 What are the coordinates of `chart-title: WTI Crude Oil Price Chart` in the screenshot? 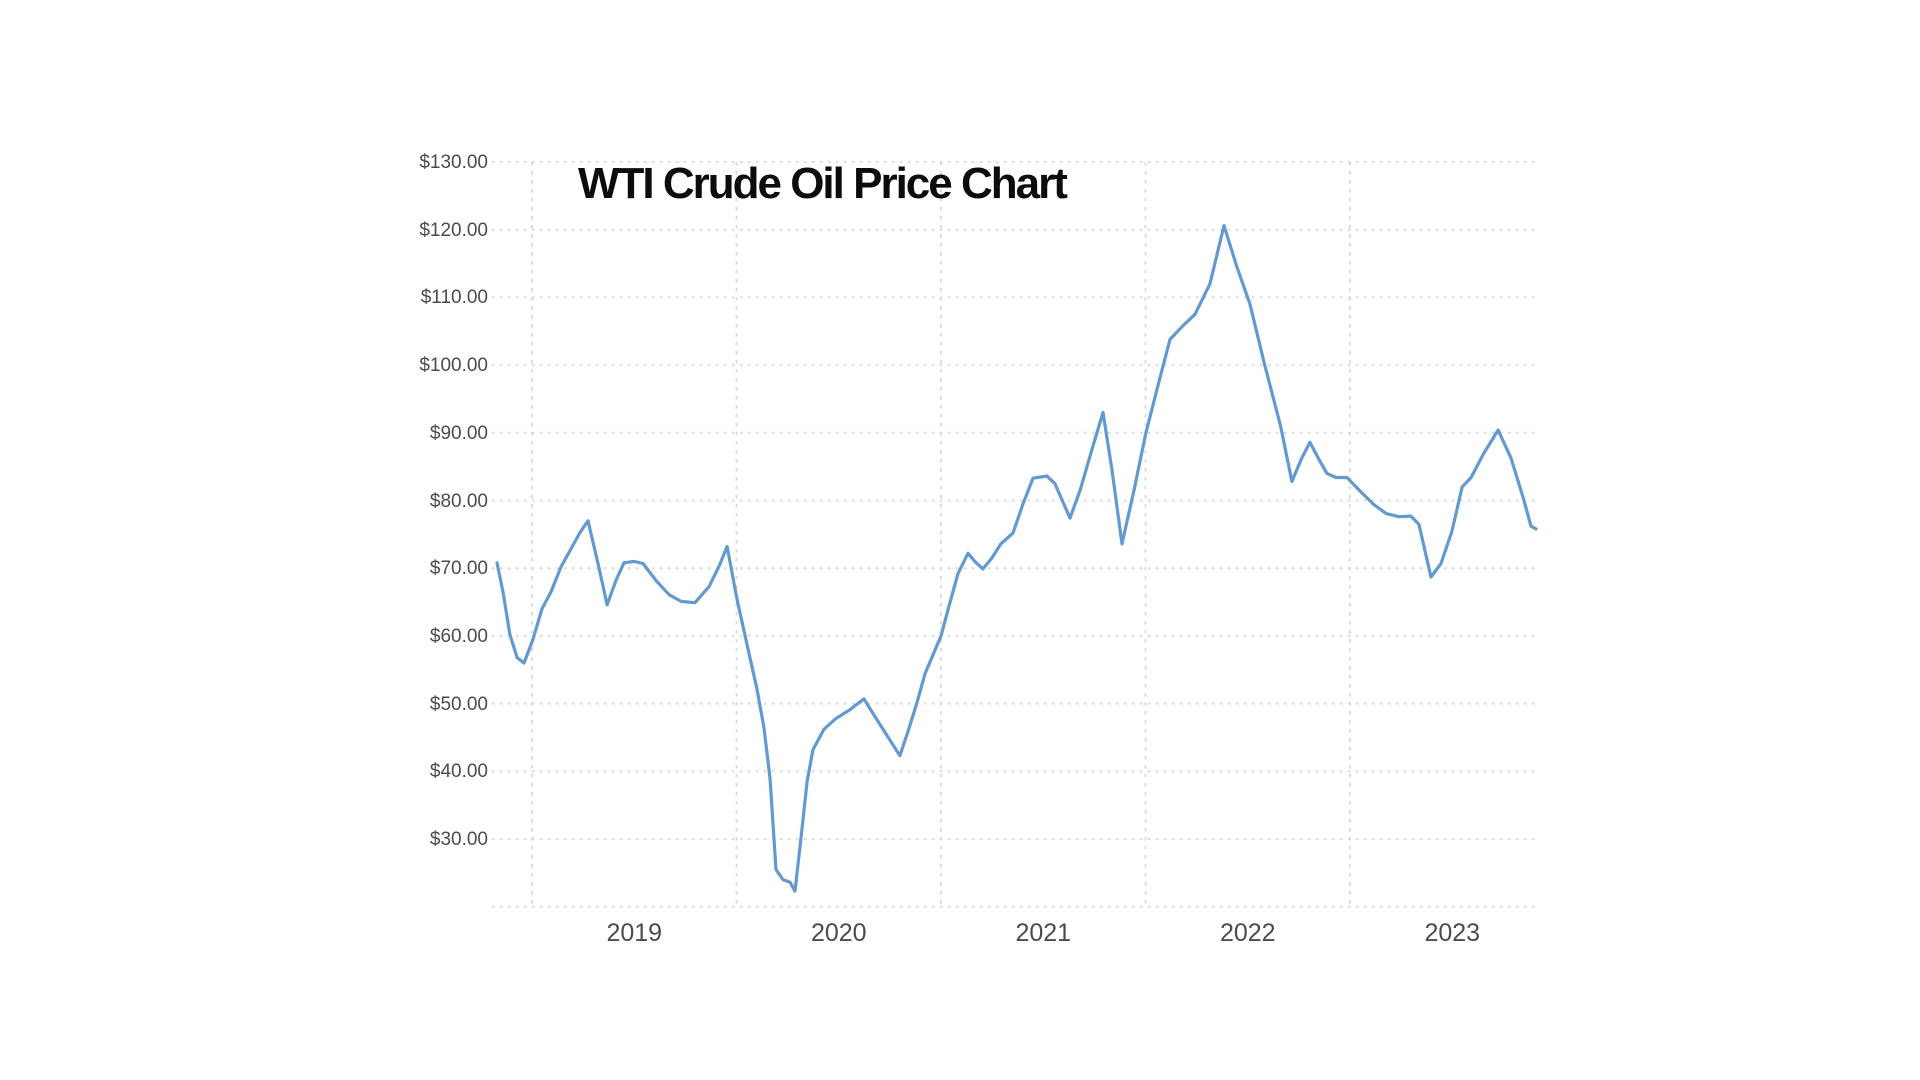 It's located at (823, 183).